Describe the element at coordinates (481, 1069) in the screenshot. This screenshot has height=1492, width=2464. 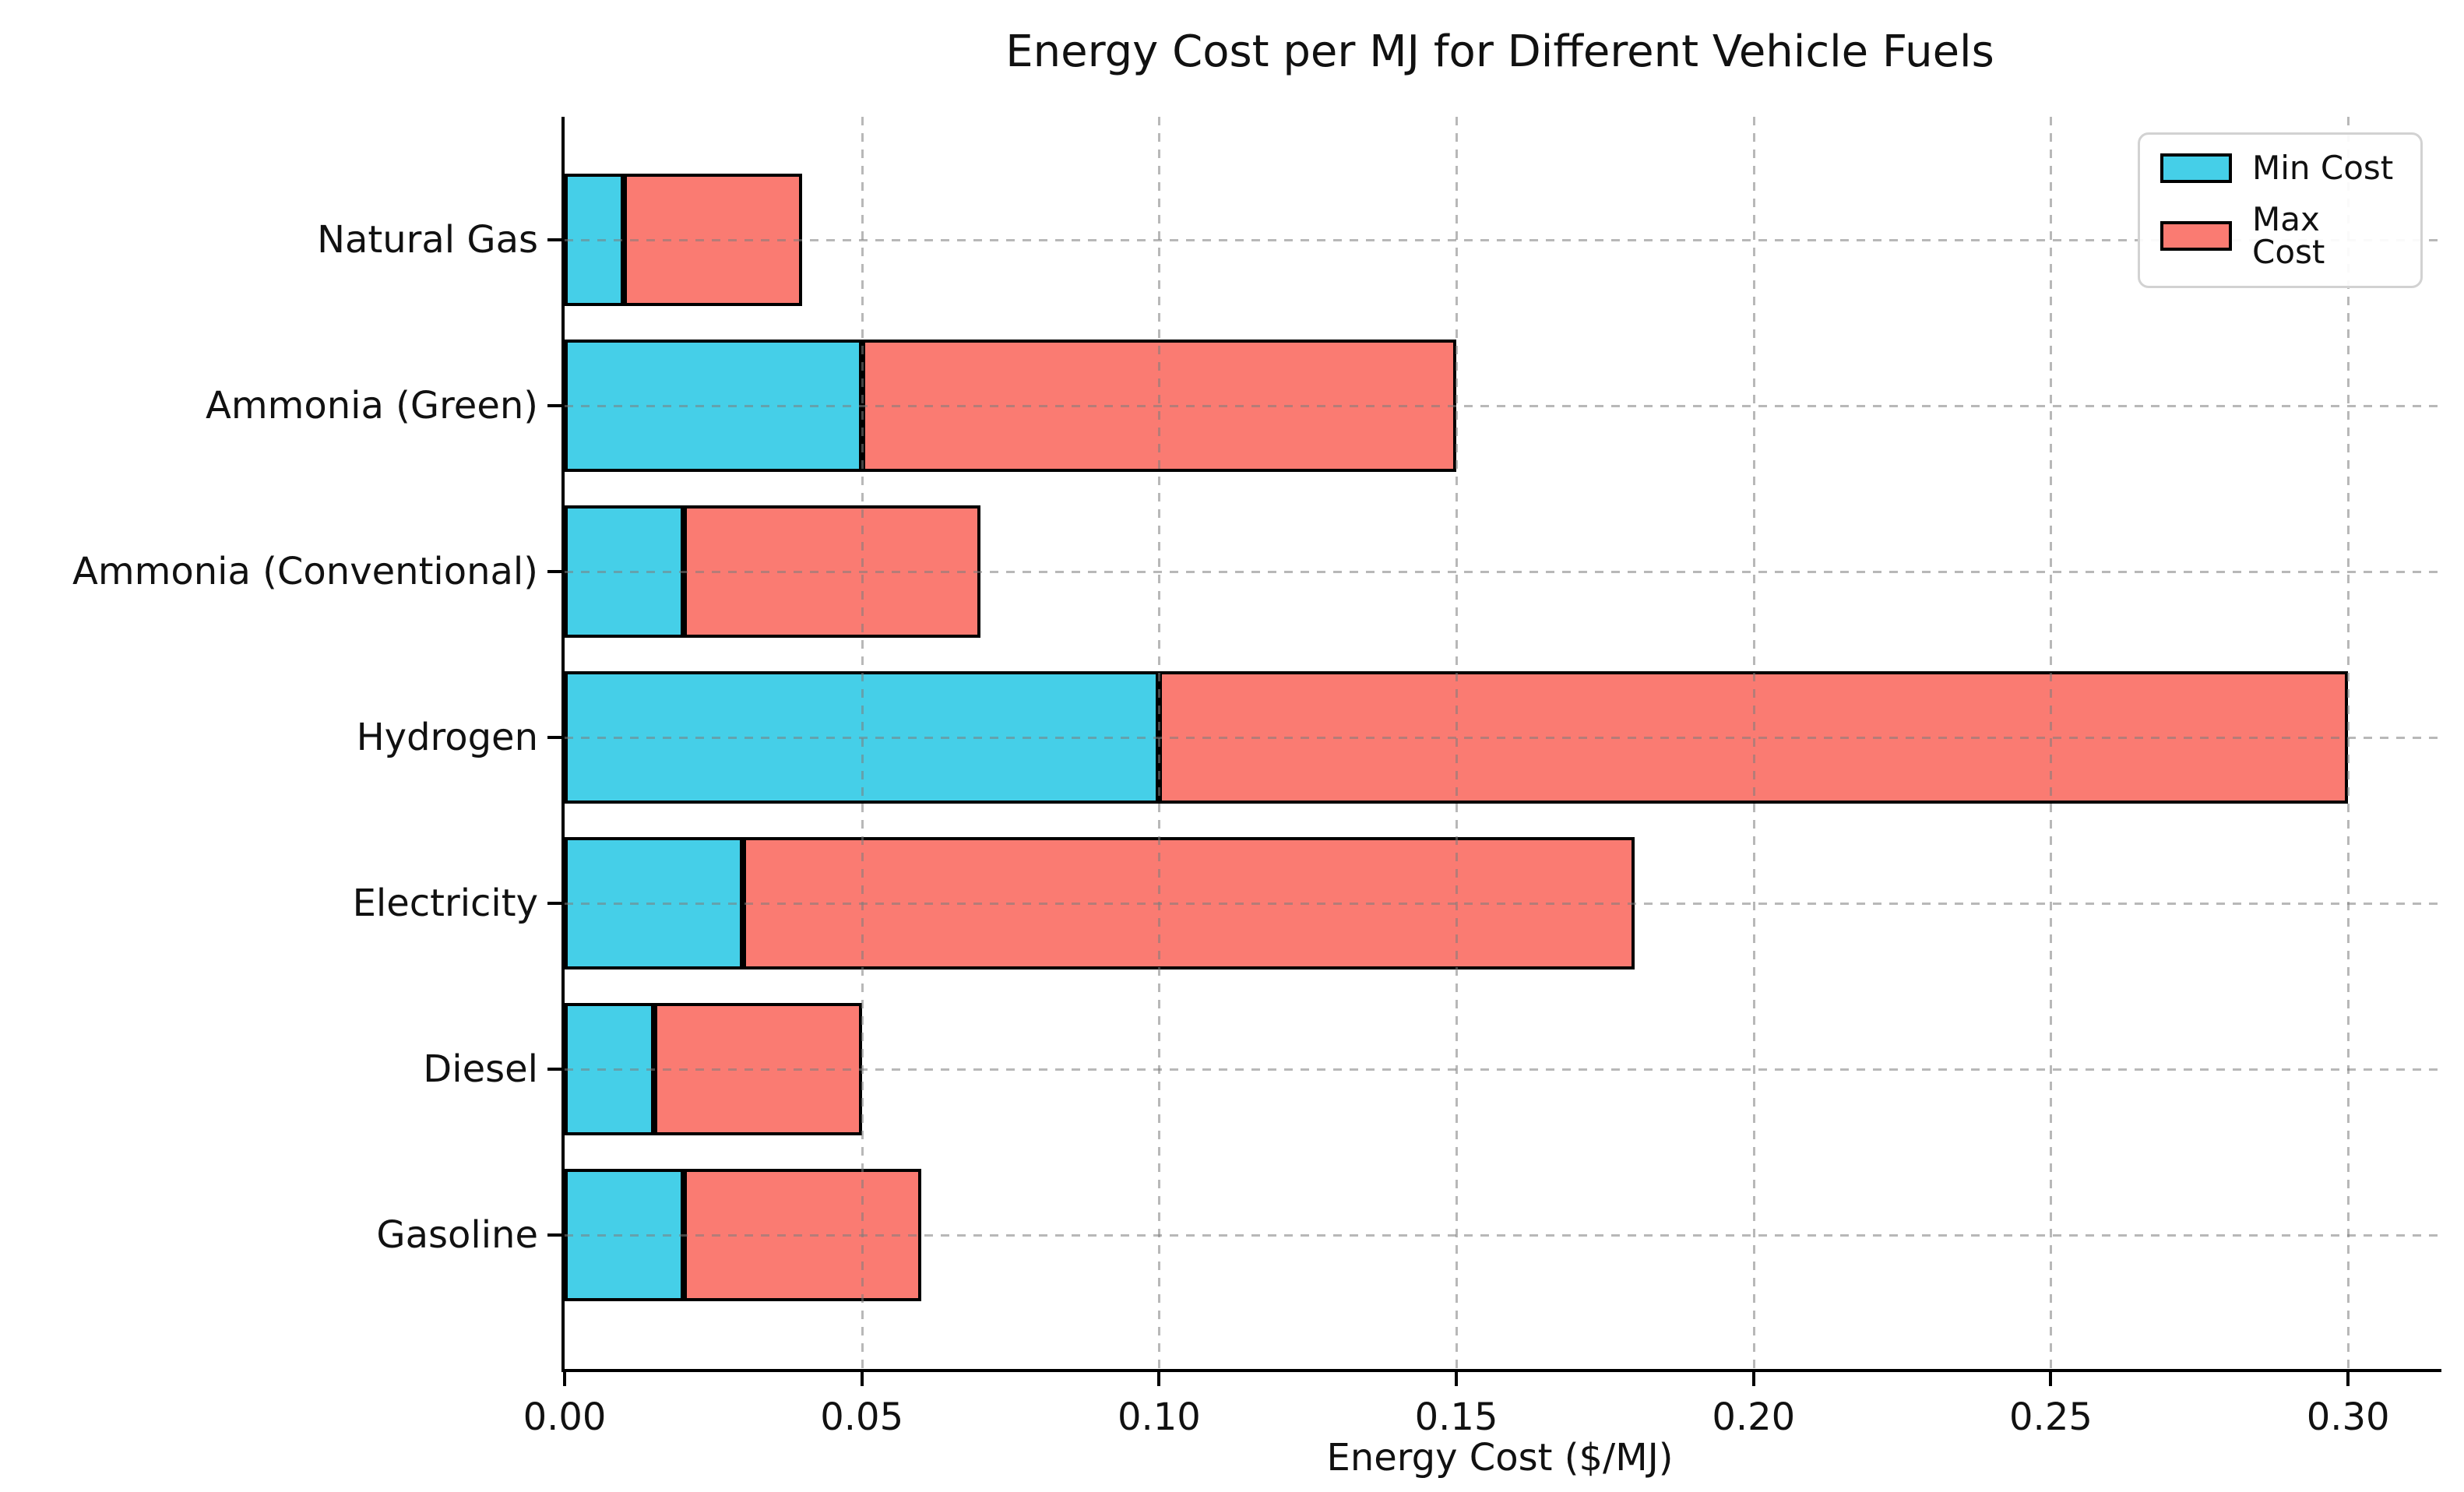
I see `y-axis-label: Diesel` at that location.